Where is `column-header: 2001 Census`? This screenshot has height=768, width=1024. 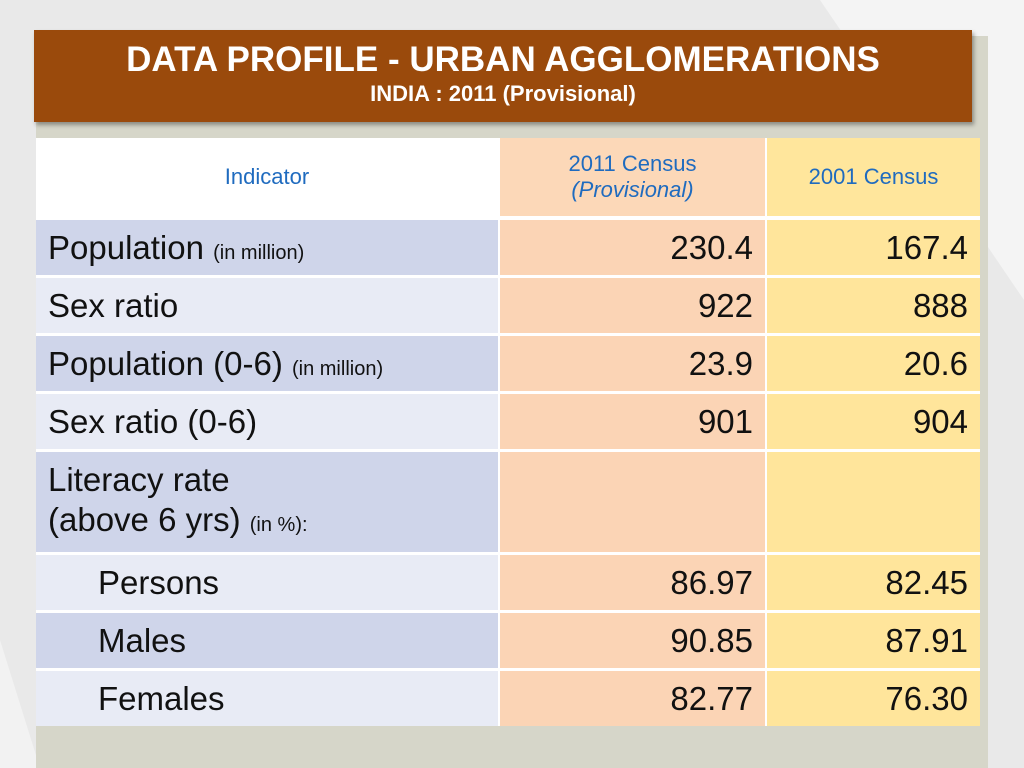 column-header: 2001 Census is located at coordinates (873, 177).